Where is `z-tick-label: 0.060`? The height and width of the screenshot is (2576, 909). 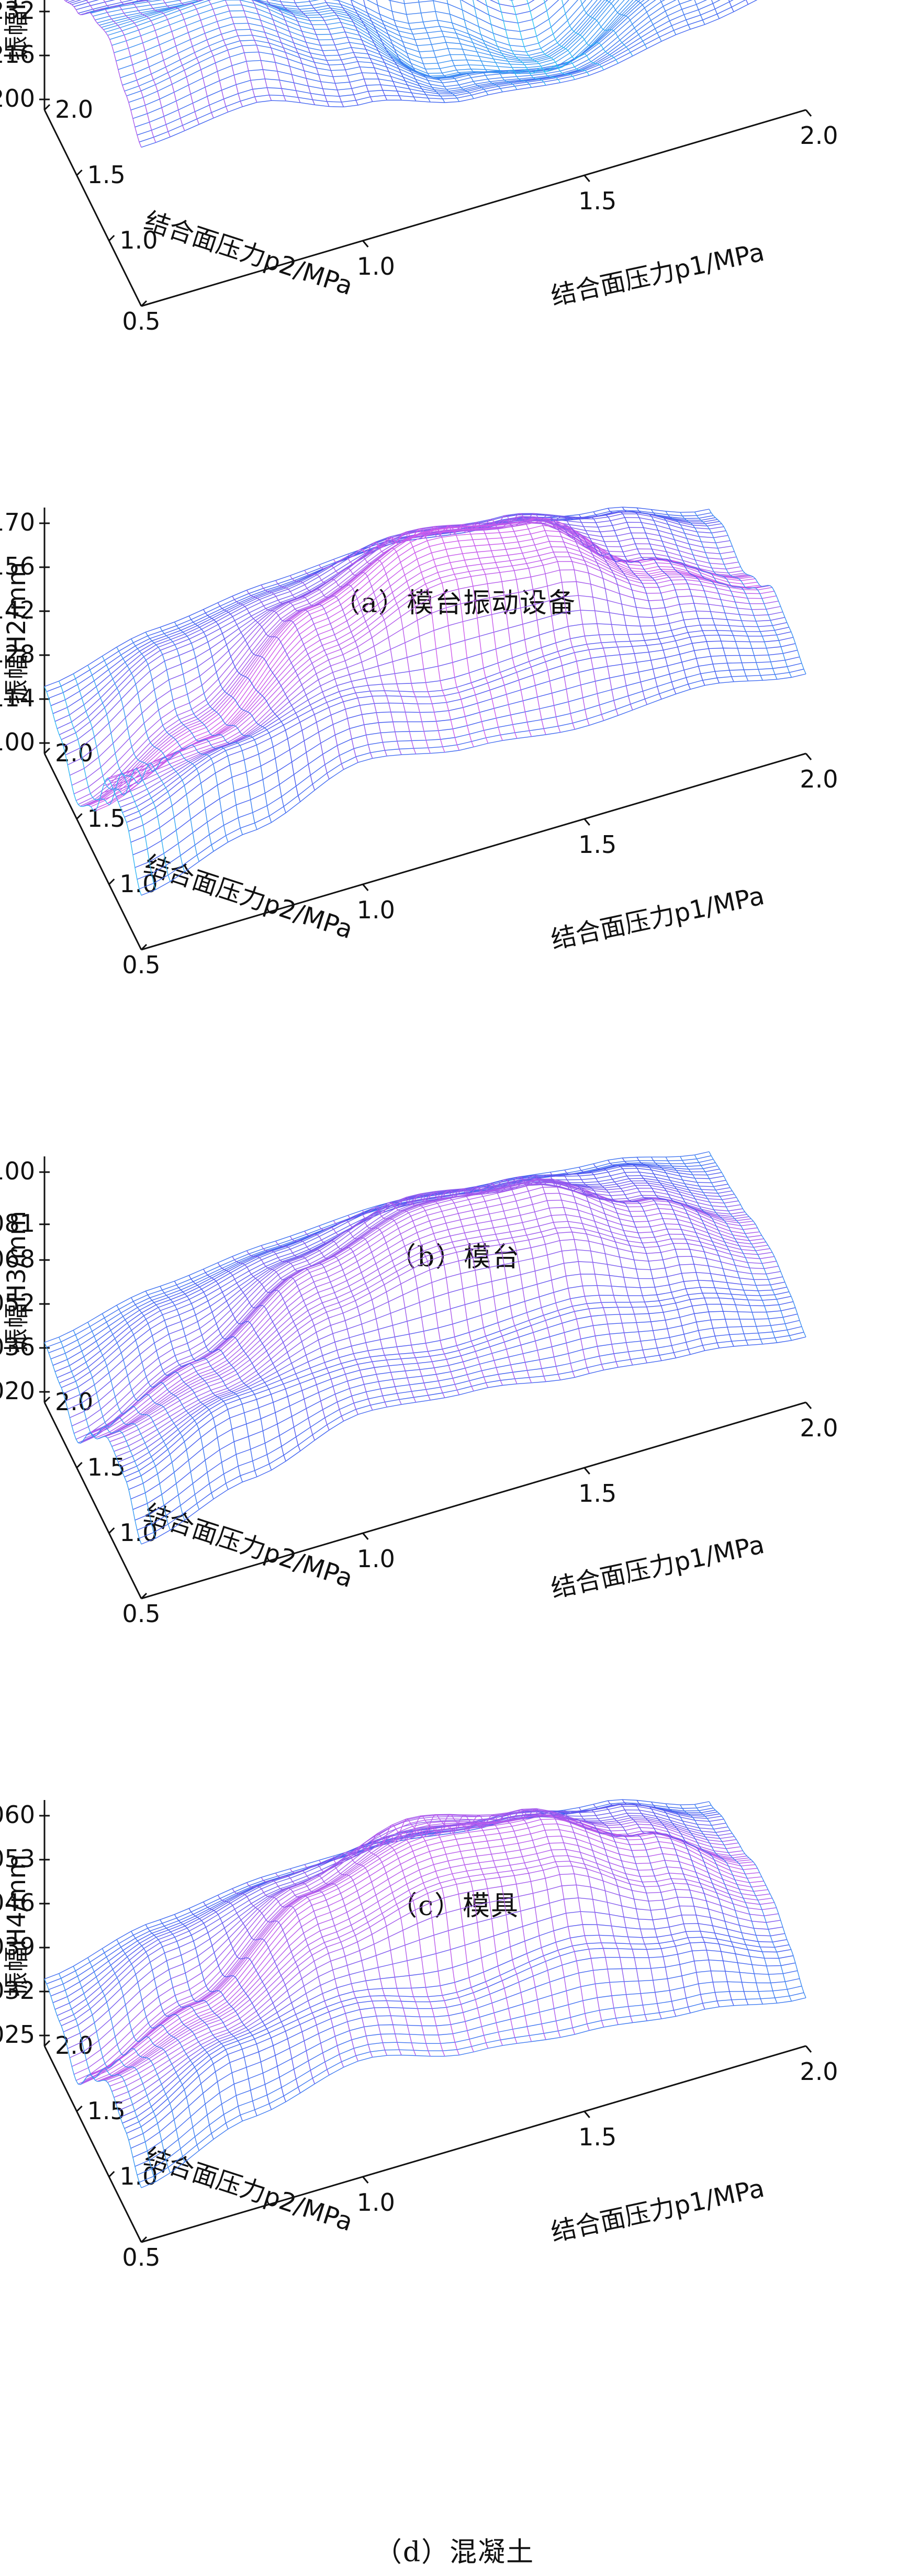
z-tick-label: 0.060 is located at coordinates (17, 1815).